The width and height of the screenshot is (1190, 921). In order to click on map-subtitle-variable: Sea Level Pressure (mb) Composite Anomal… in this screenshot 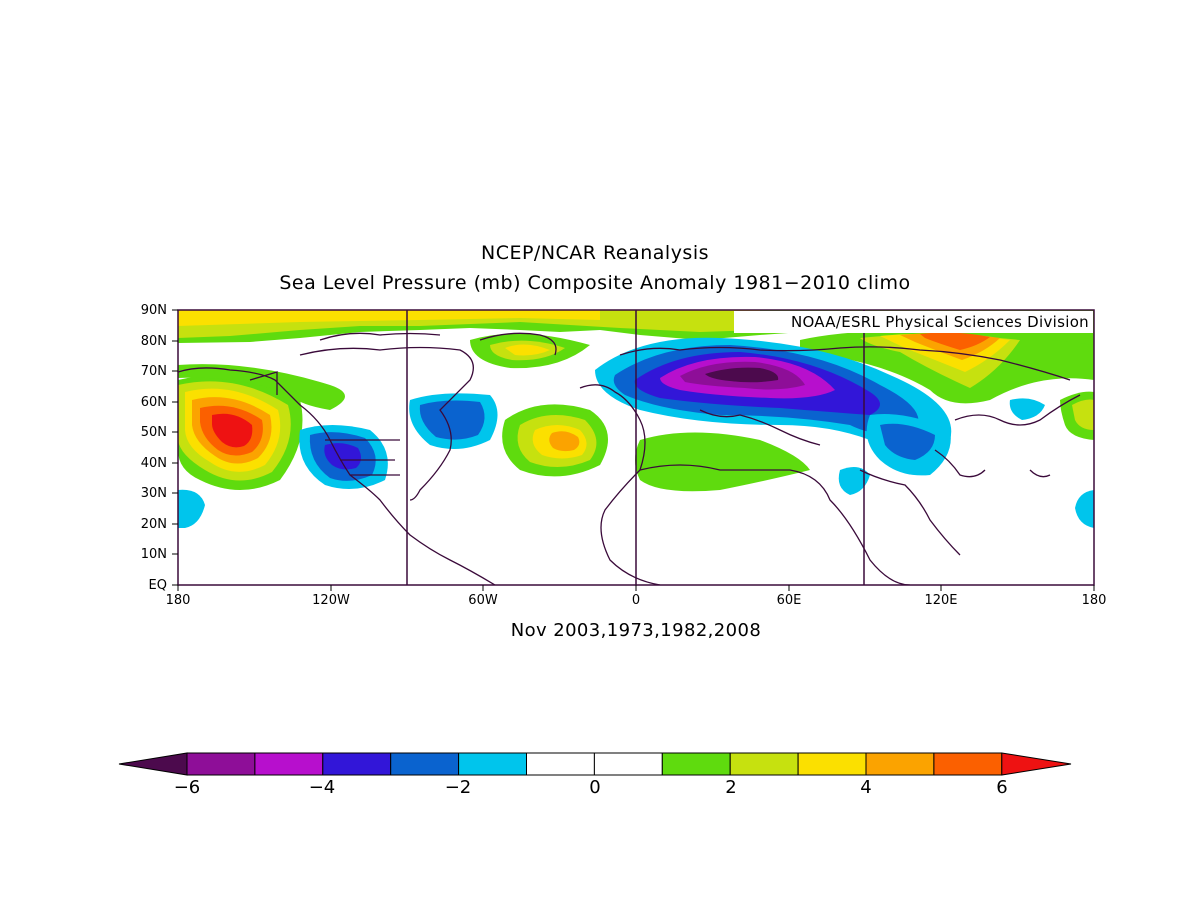, I will do `click(595, 283)`.